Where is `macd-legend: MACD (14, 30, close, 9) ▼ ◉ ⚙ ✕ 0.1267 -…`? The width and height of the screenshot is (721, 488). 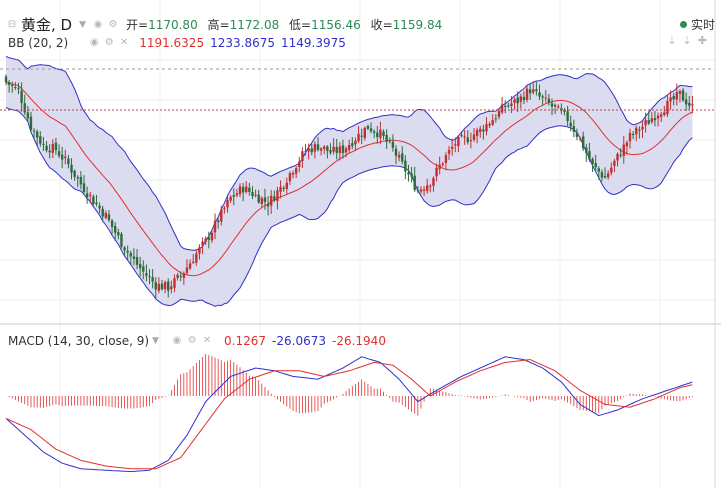 macd-legend: MACD (14, 30, close, 9) ▼ ◉ ⚙ ✕ 0.1267 -… is located at coordinates (197, 341).